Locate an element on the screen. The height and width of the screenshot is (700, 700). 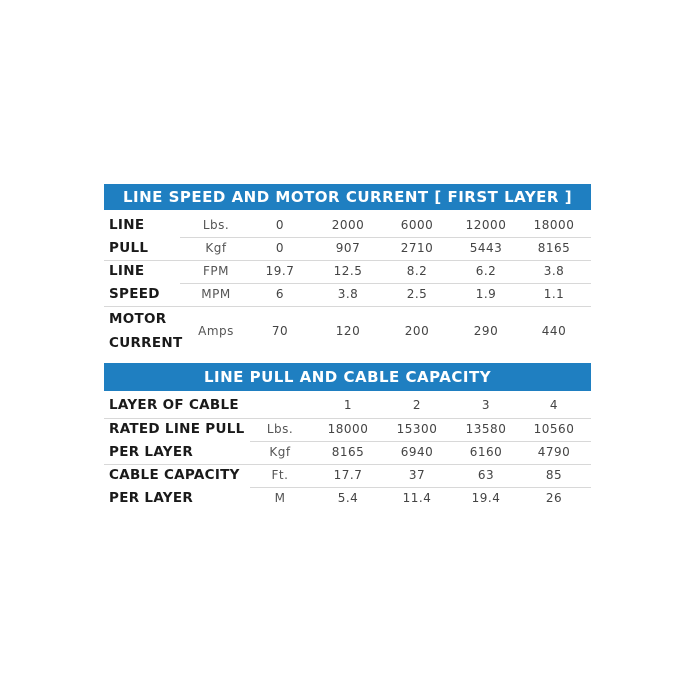
table-row: Kgf 0 907 2710 5443 8165 is located at coordinates (347, 248).